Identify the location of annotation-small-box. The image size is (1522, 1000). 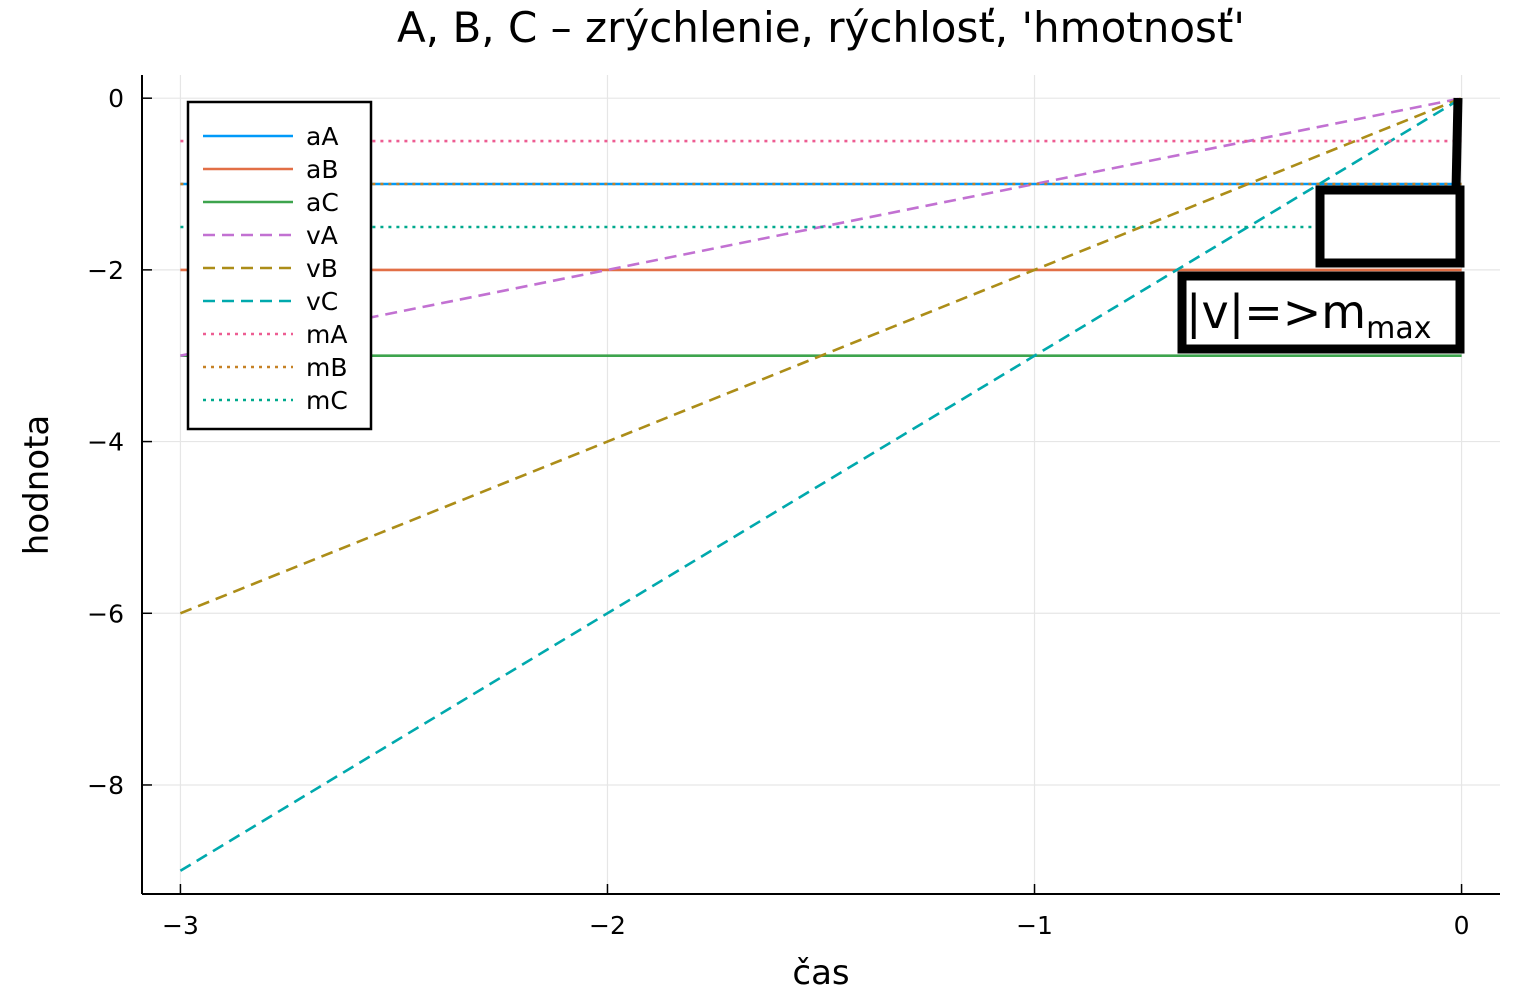
(1390, 226).